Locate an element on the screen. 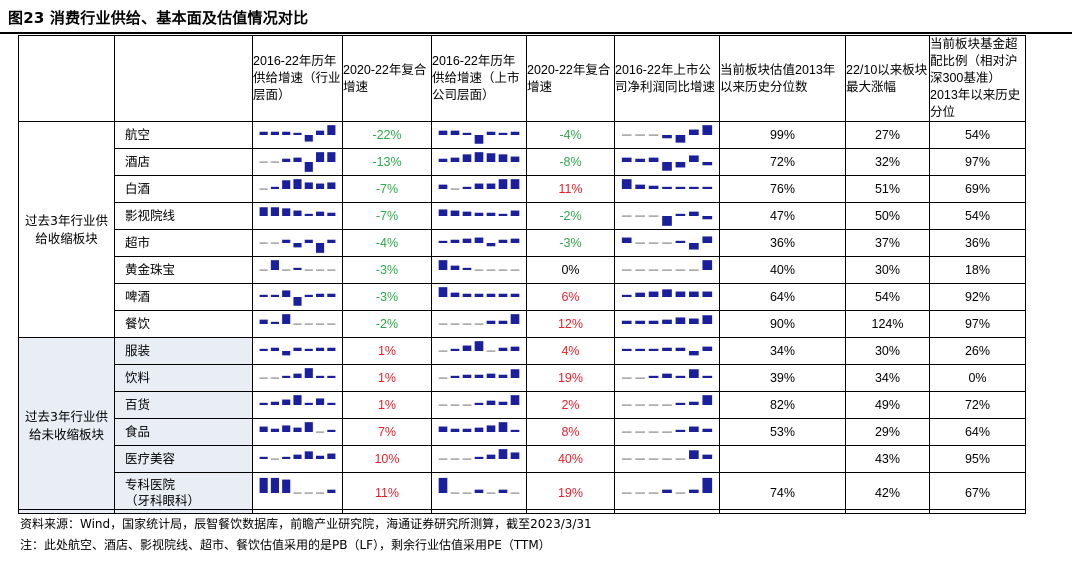 The image size is (1080, 563). fund-overweight-value: 95% is located at coordinates (977, 459).